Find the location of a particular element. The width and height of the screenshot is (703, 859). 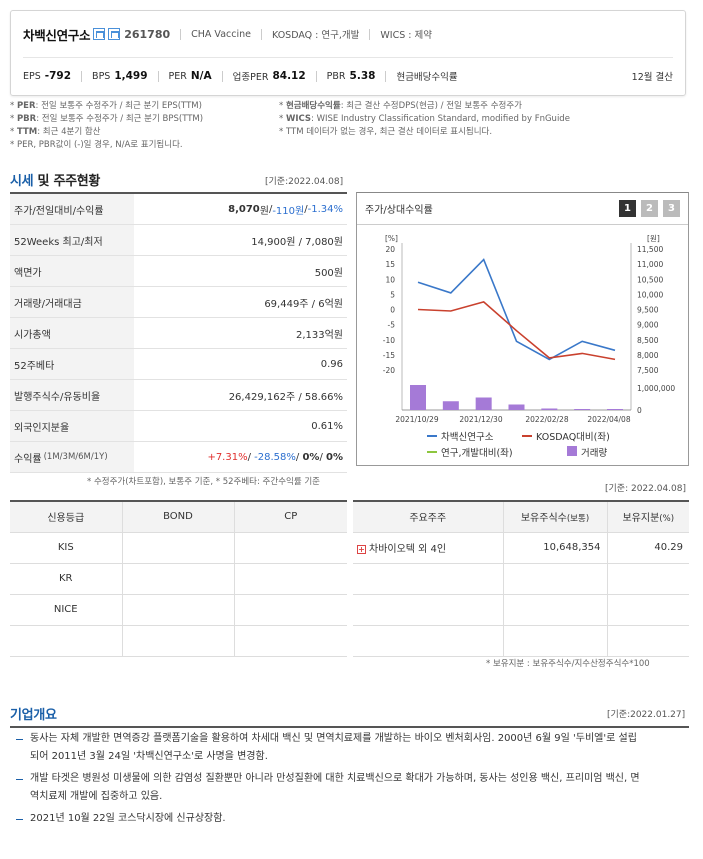

chart-tab-1: 1 is located at coordinates (627, 208).